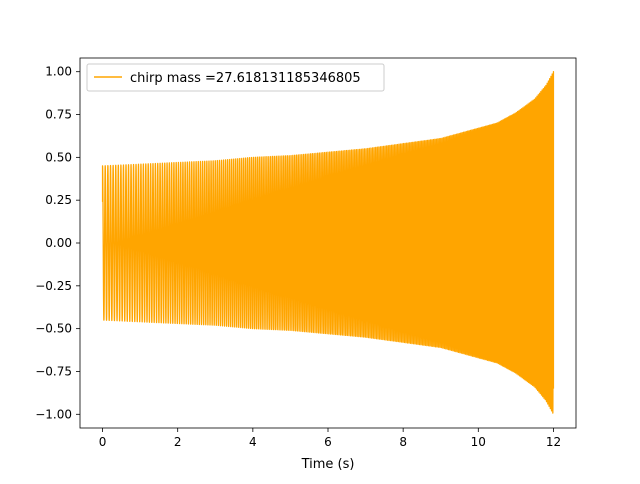 The image size is (640, 484). I want to click on y-tick-label: 0.25, so click(58, 200).